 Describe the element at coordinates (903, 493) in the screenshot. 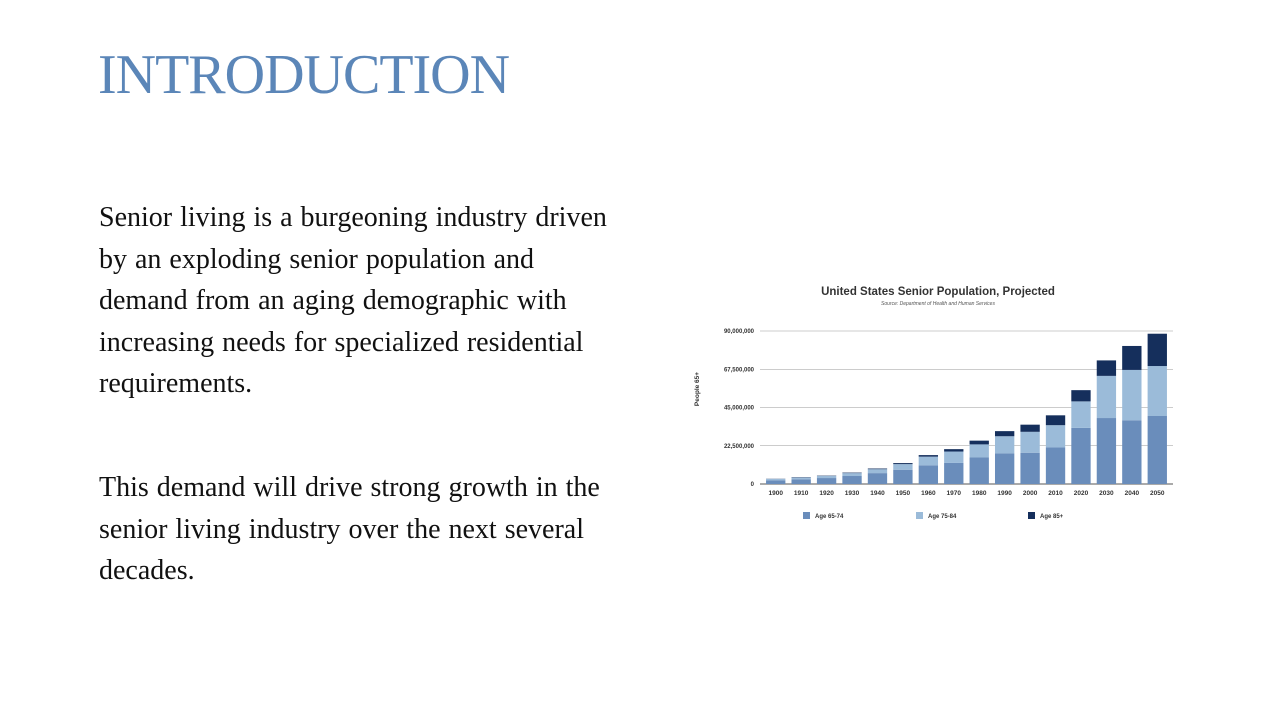

I see `x-tick-label: 1950` at that location.